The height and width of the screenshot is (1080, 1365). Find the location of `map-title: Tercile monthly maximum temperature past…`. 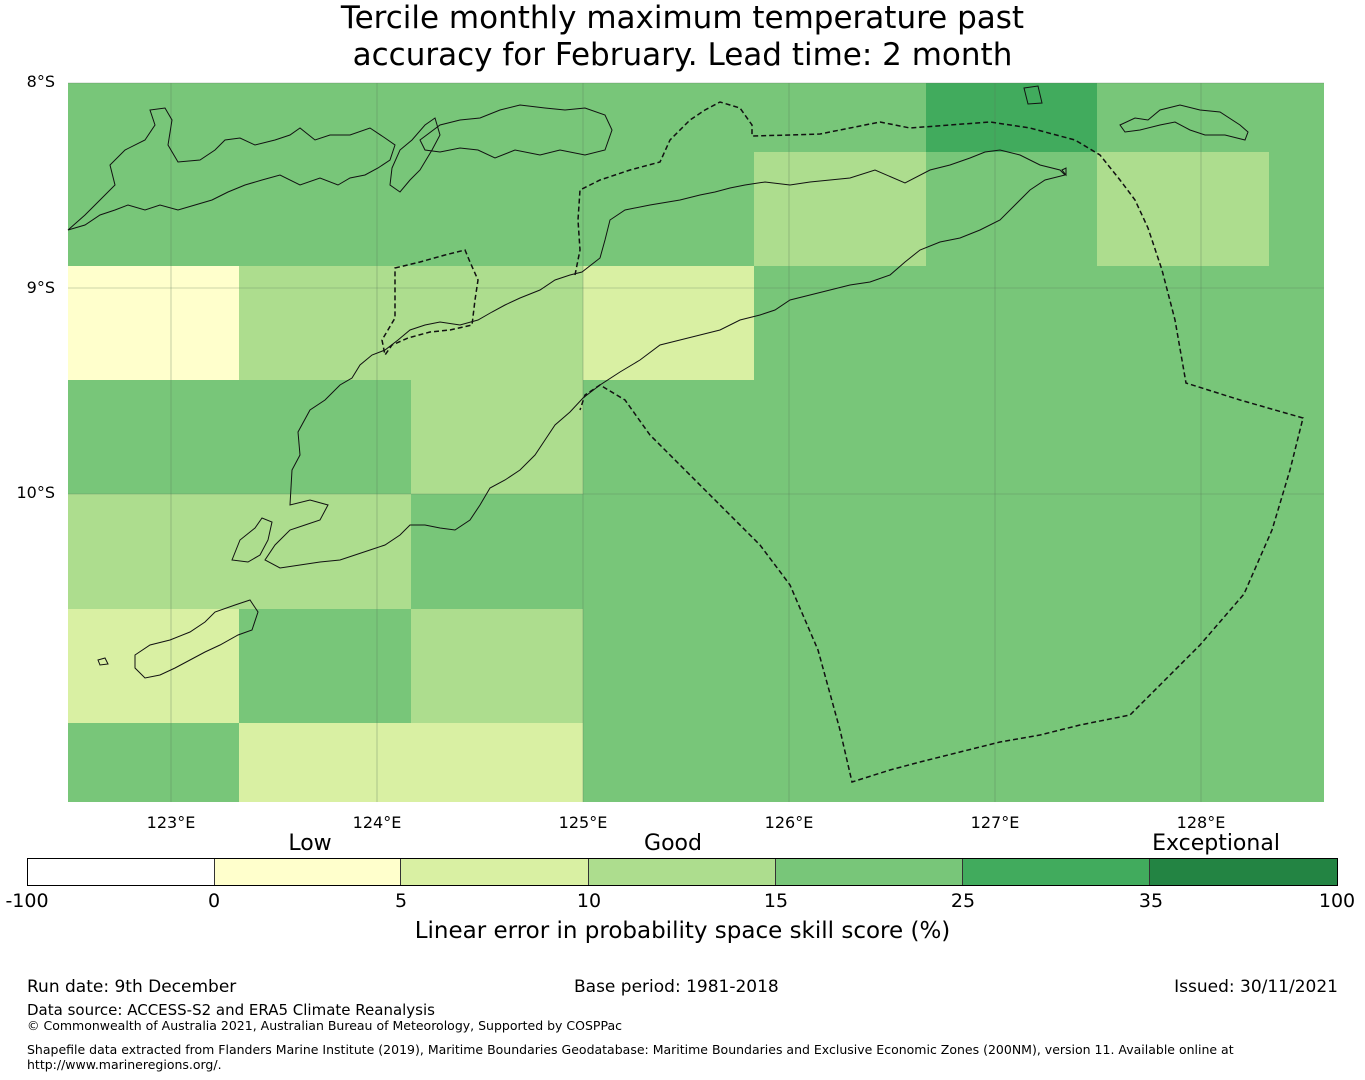

map-title: Tercile monthly maximum temperature past… is located at coordinates (682, 37).